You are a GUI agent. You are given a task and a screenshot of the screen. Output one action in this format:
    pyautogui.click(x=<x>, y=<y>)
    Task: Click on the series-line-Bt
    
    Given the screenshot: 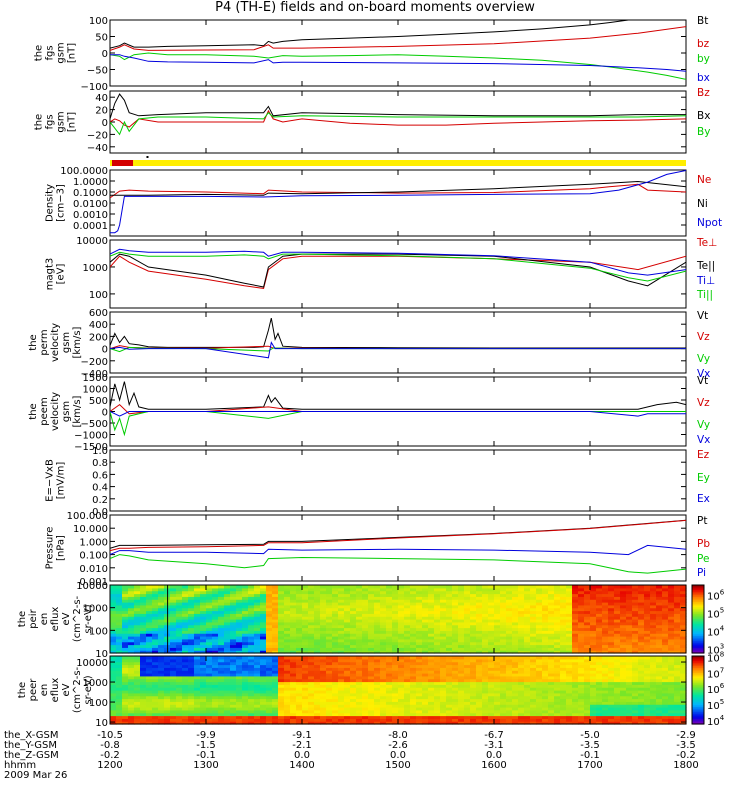 What is the action you would take?
    pyautogui.click(x=398, y=30)
    